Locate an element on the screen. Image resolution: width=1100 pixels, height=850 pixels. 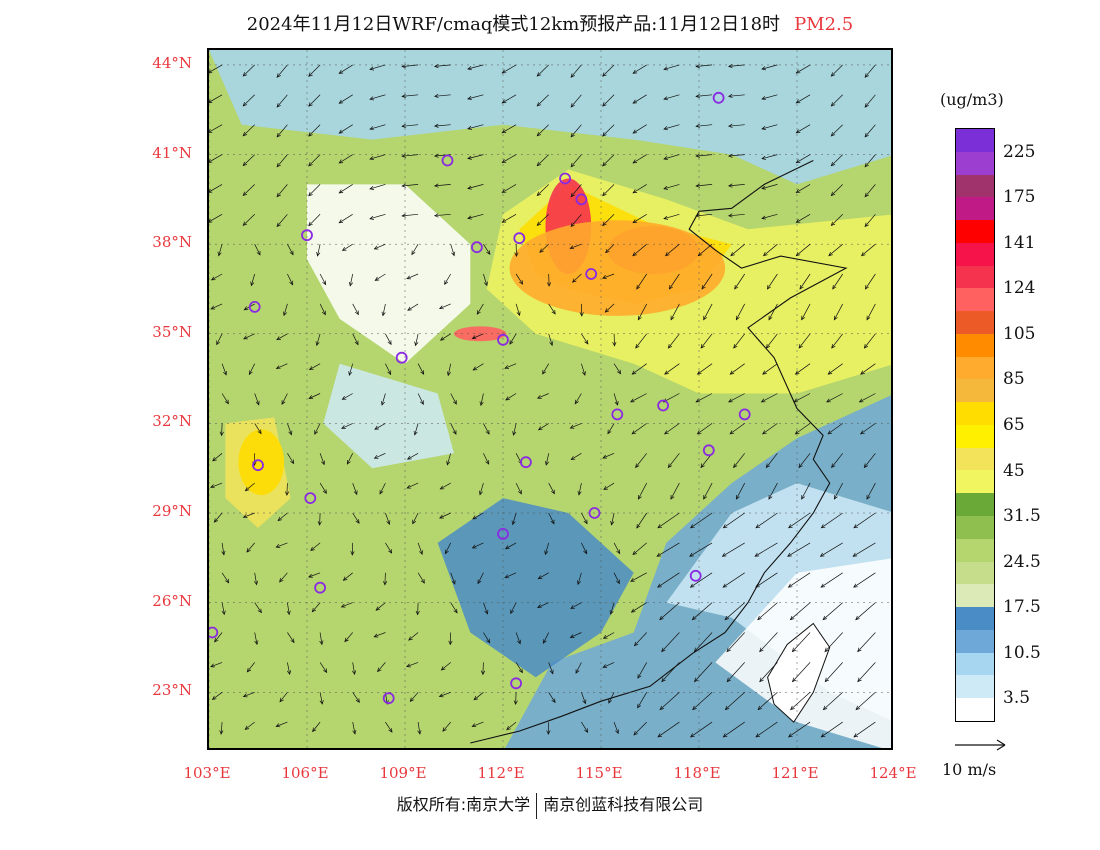
legend-value-label: 31.5 is located at coordinates (1022, 516).